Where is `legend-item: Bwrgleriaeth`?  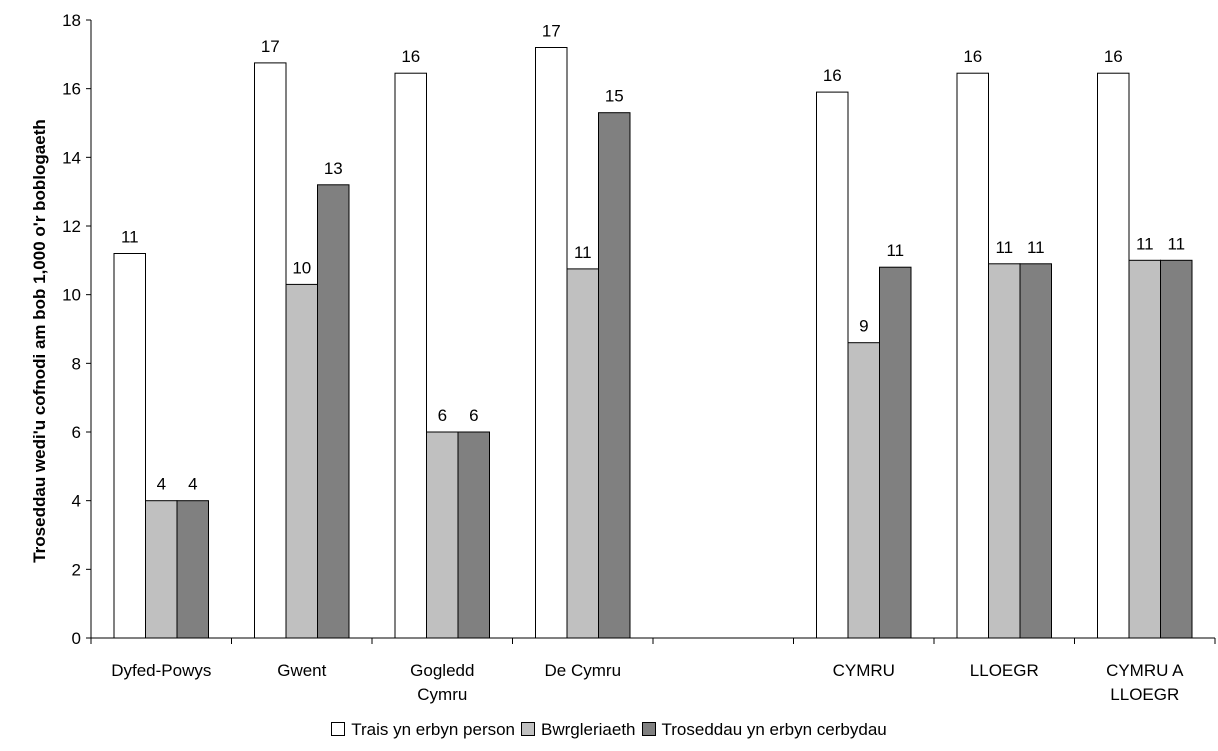 legend-item: Bwrgleriaeth is located at coordinates (578, 730).